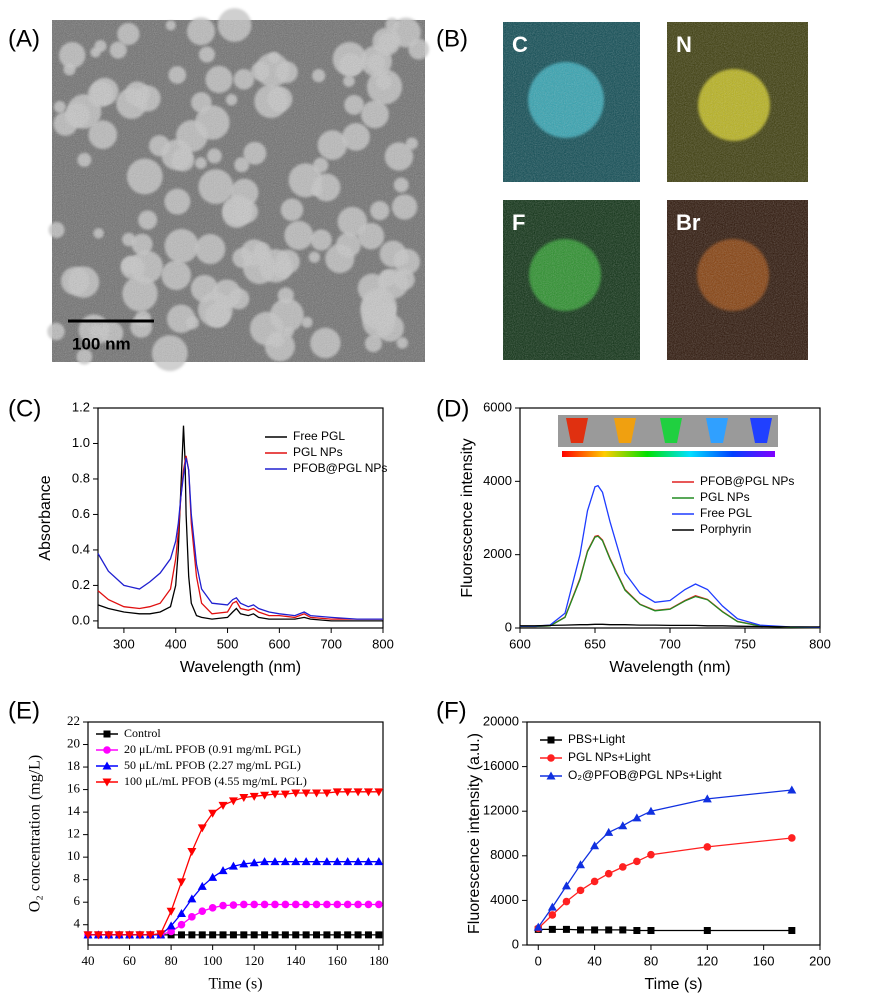  What do you see at coordinates (81, 548) in the screenshot?
I see `y-tick-label: 0.4` at bounding box center [81, 548].